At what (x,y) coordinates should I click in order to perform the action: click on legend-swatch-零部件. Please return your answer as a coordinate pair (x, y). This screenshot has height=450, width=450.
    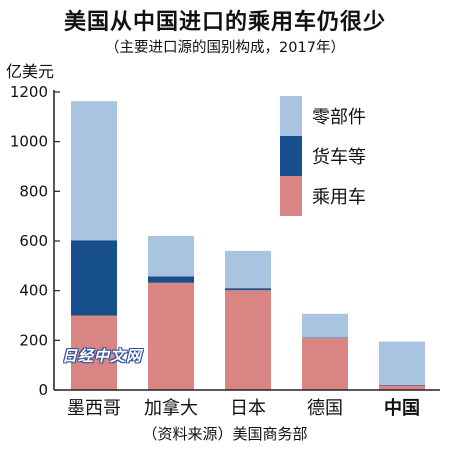
    Looking at the image, I should click on (291, 116).